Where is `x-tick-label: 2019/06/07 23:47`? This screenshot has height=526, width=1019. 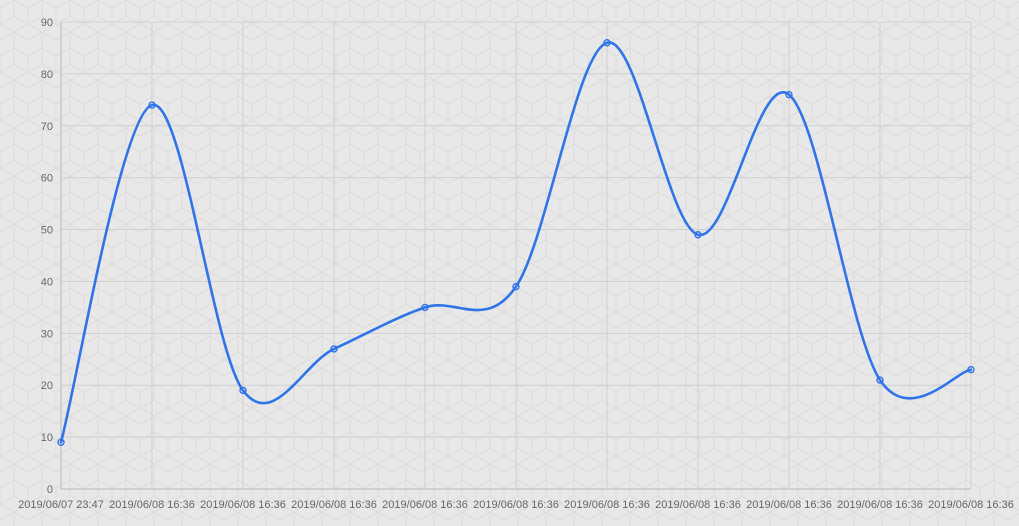 x-tick-label: 2019/06/07 23:47 is located at coordinates (61, 505).